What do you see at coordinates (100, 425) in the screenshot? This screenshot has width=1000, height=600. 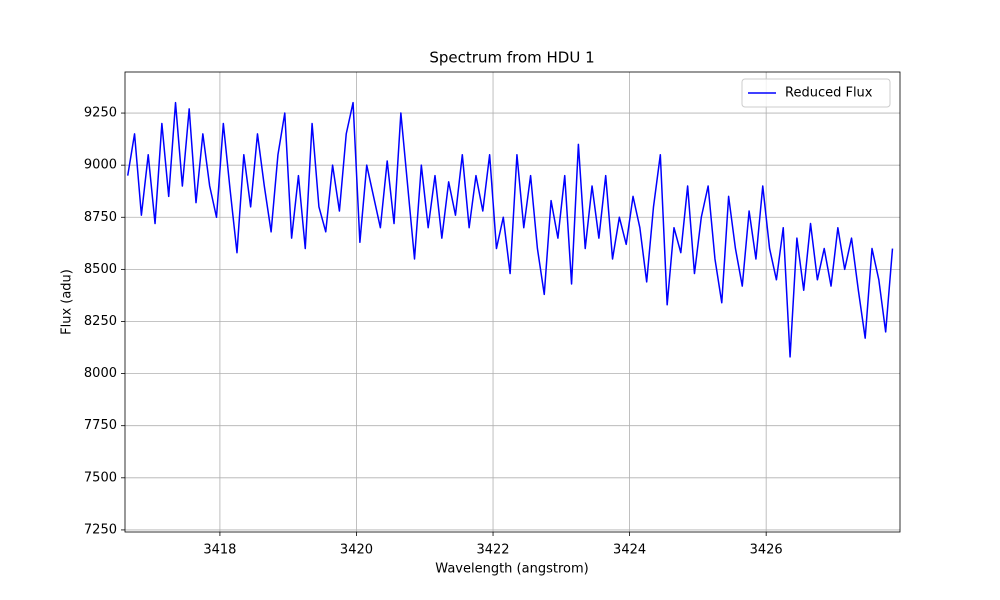 I see `y-tick-label: 7750` at bounding box center [100, 425].